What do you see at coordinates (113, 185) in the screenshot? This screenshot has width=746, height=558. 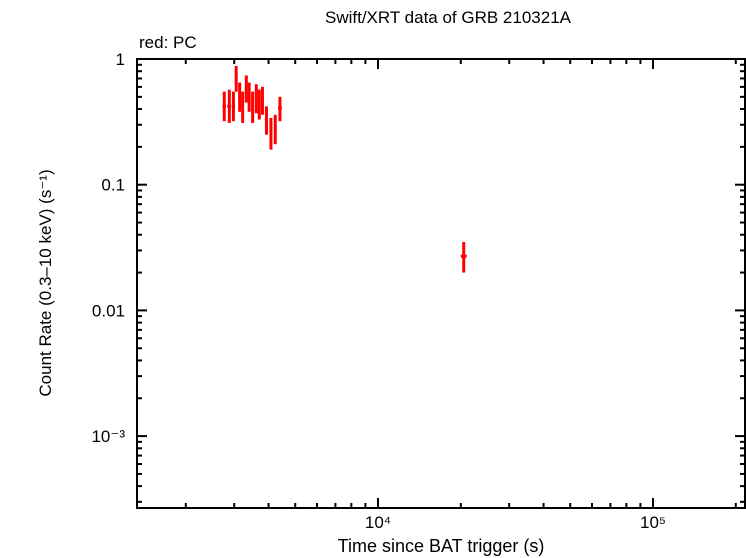 I see `y-tick-label: 0.1` at bounding box center [113, 185].